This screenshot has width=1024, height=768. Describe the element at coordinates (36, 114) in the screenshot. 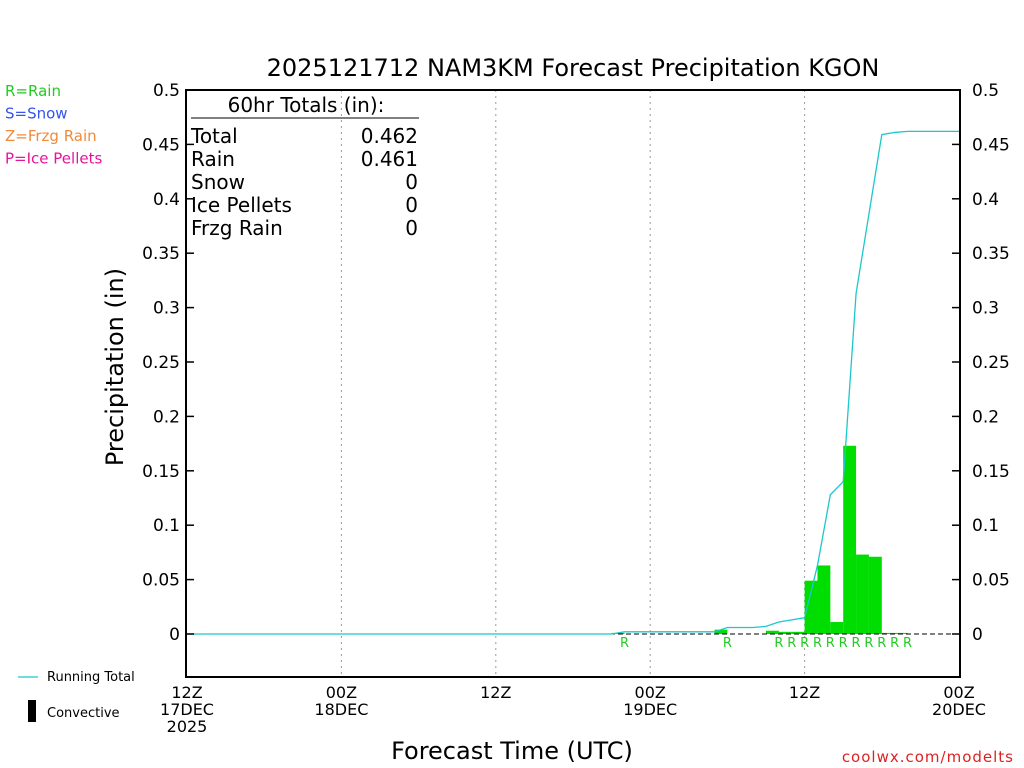

I see `legend-item-snow: S=Snow` at that location.